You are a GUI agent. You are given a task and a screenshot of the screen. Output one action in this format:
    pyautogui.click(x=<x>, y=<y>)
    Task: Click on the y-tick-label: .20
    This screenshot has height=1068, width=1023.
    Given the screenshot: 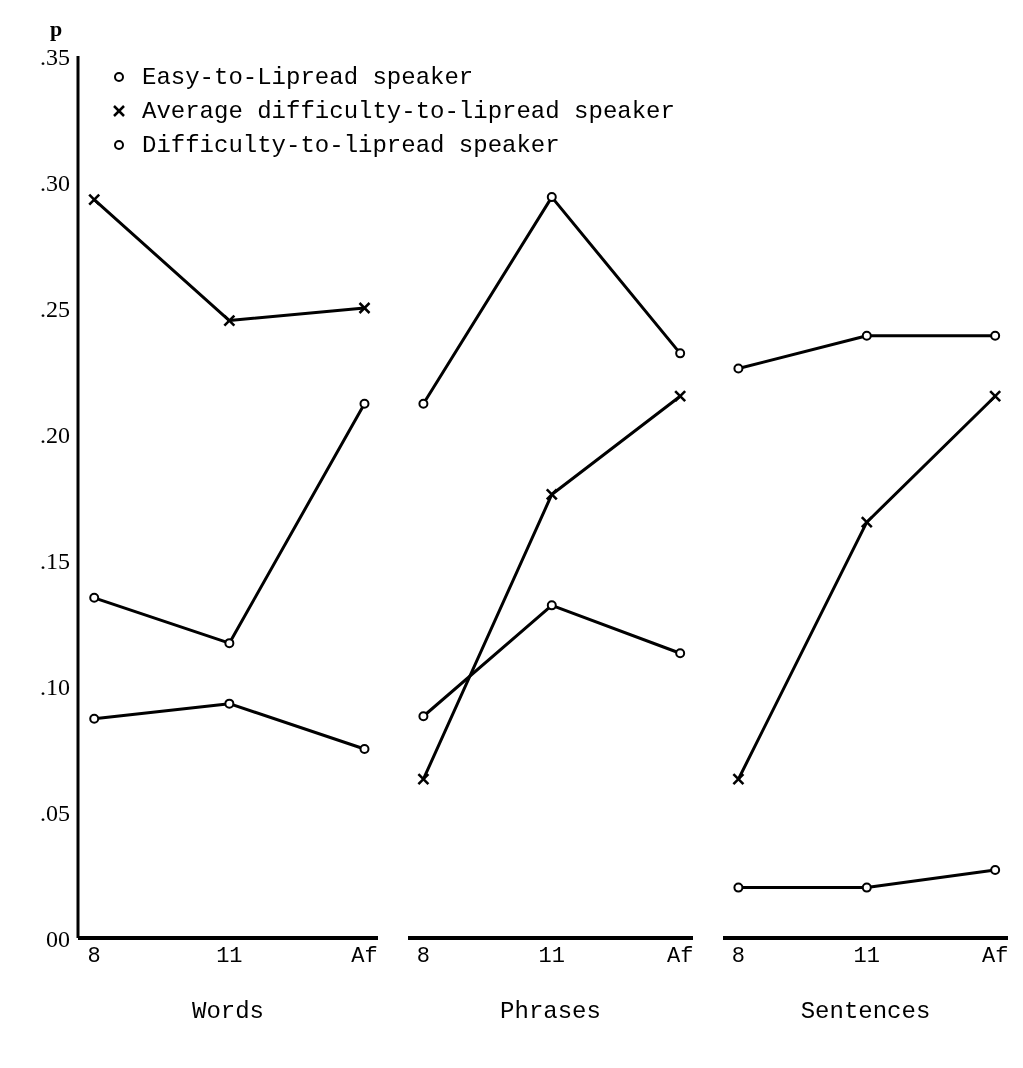 What is the action you would take?
    pyautogui.click(x=55, y=434)
    